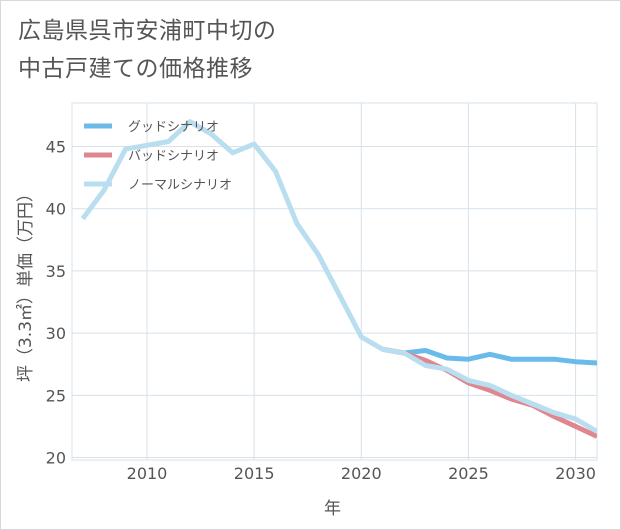 The width and height of the screenshot is (621, 530). I want to click on series-line-good, so click(489, 356).